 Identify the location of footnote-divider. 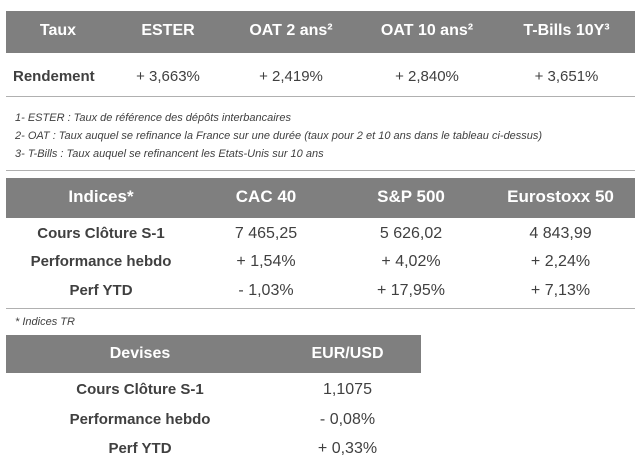
(320, 170).